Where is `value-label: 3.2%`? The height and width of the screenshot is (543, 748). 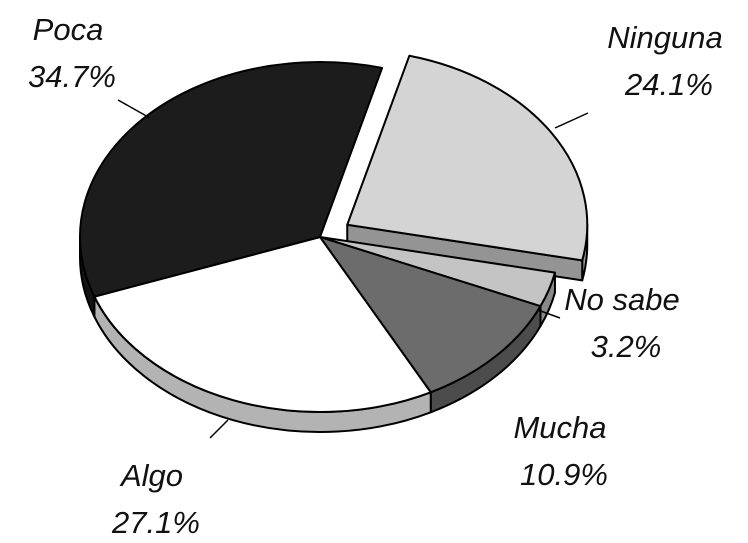 value-label: 3.2% is located at coordinates (626, 346).